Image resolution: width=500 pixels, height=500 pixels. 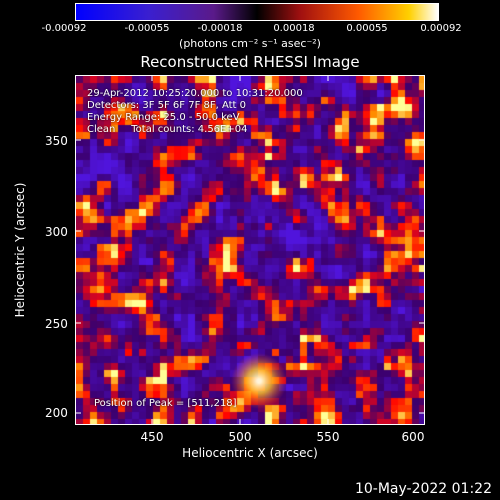 What do you see at coordinates (441, 28) in the screenshot?
I see `colorbar-tick: 0.00092` at bounding box center [441, 28].